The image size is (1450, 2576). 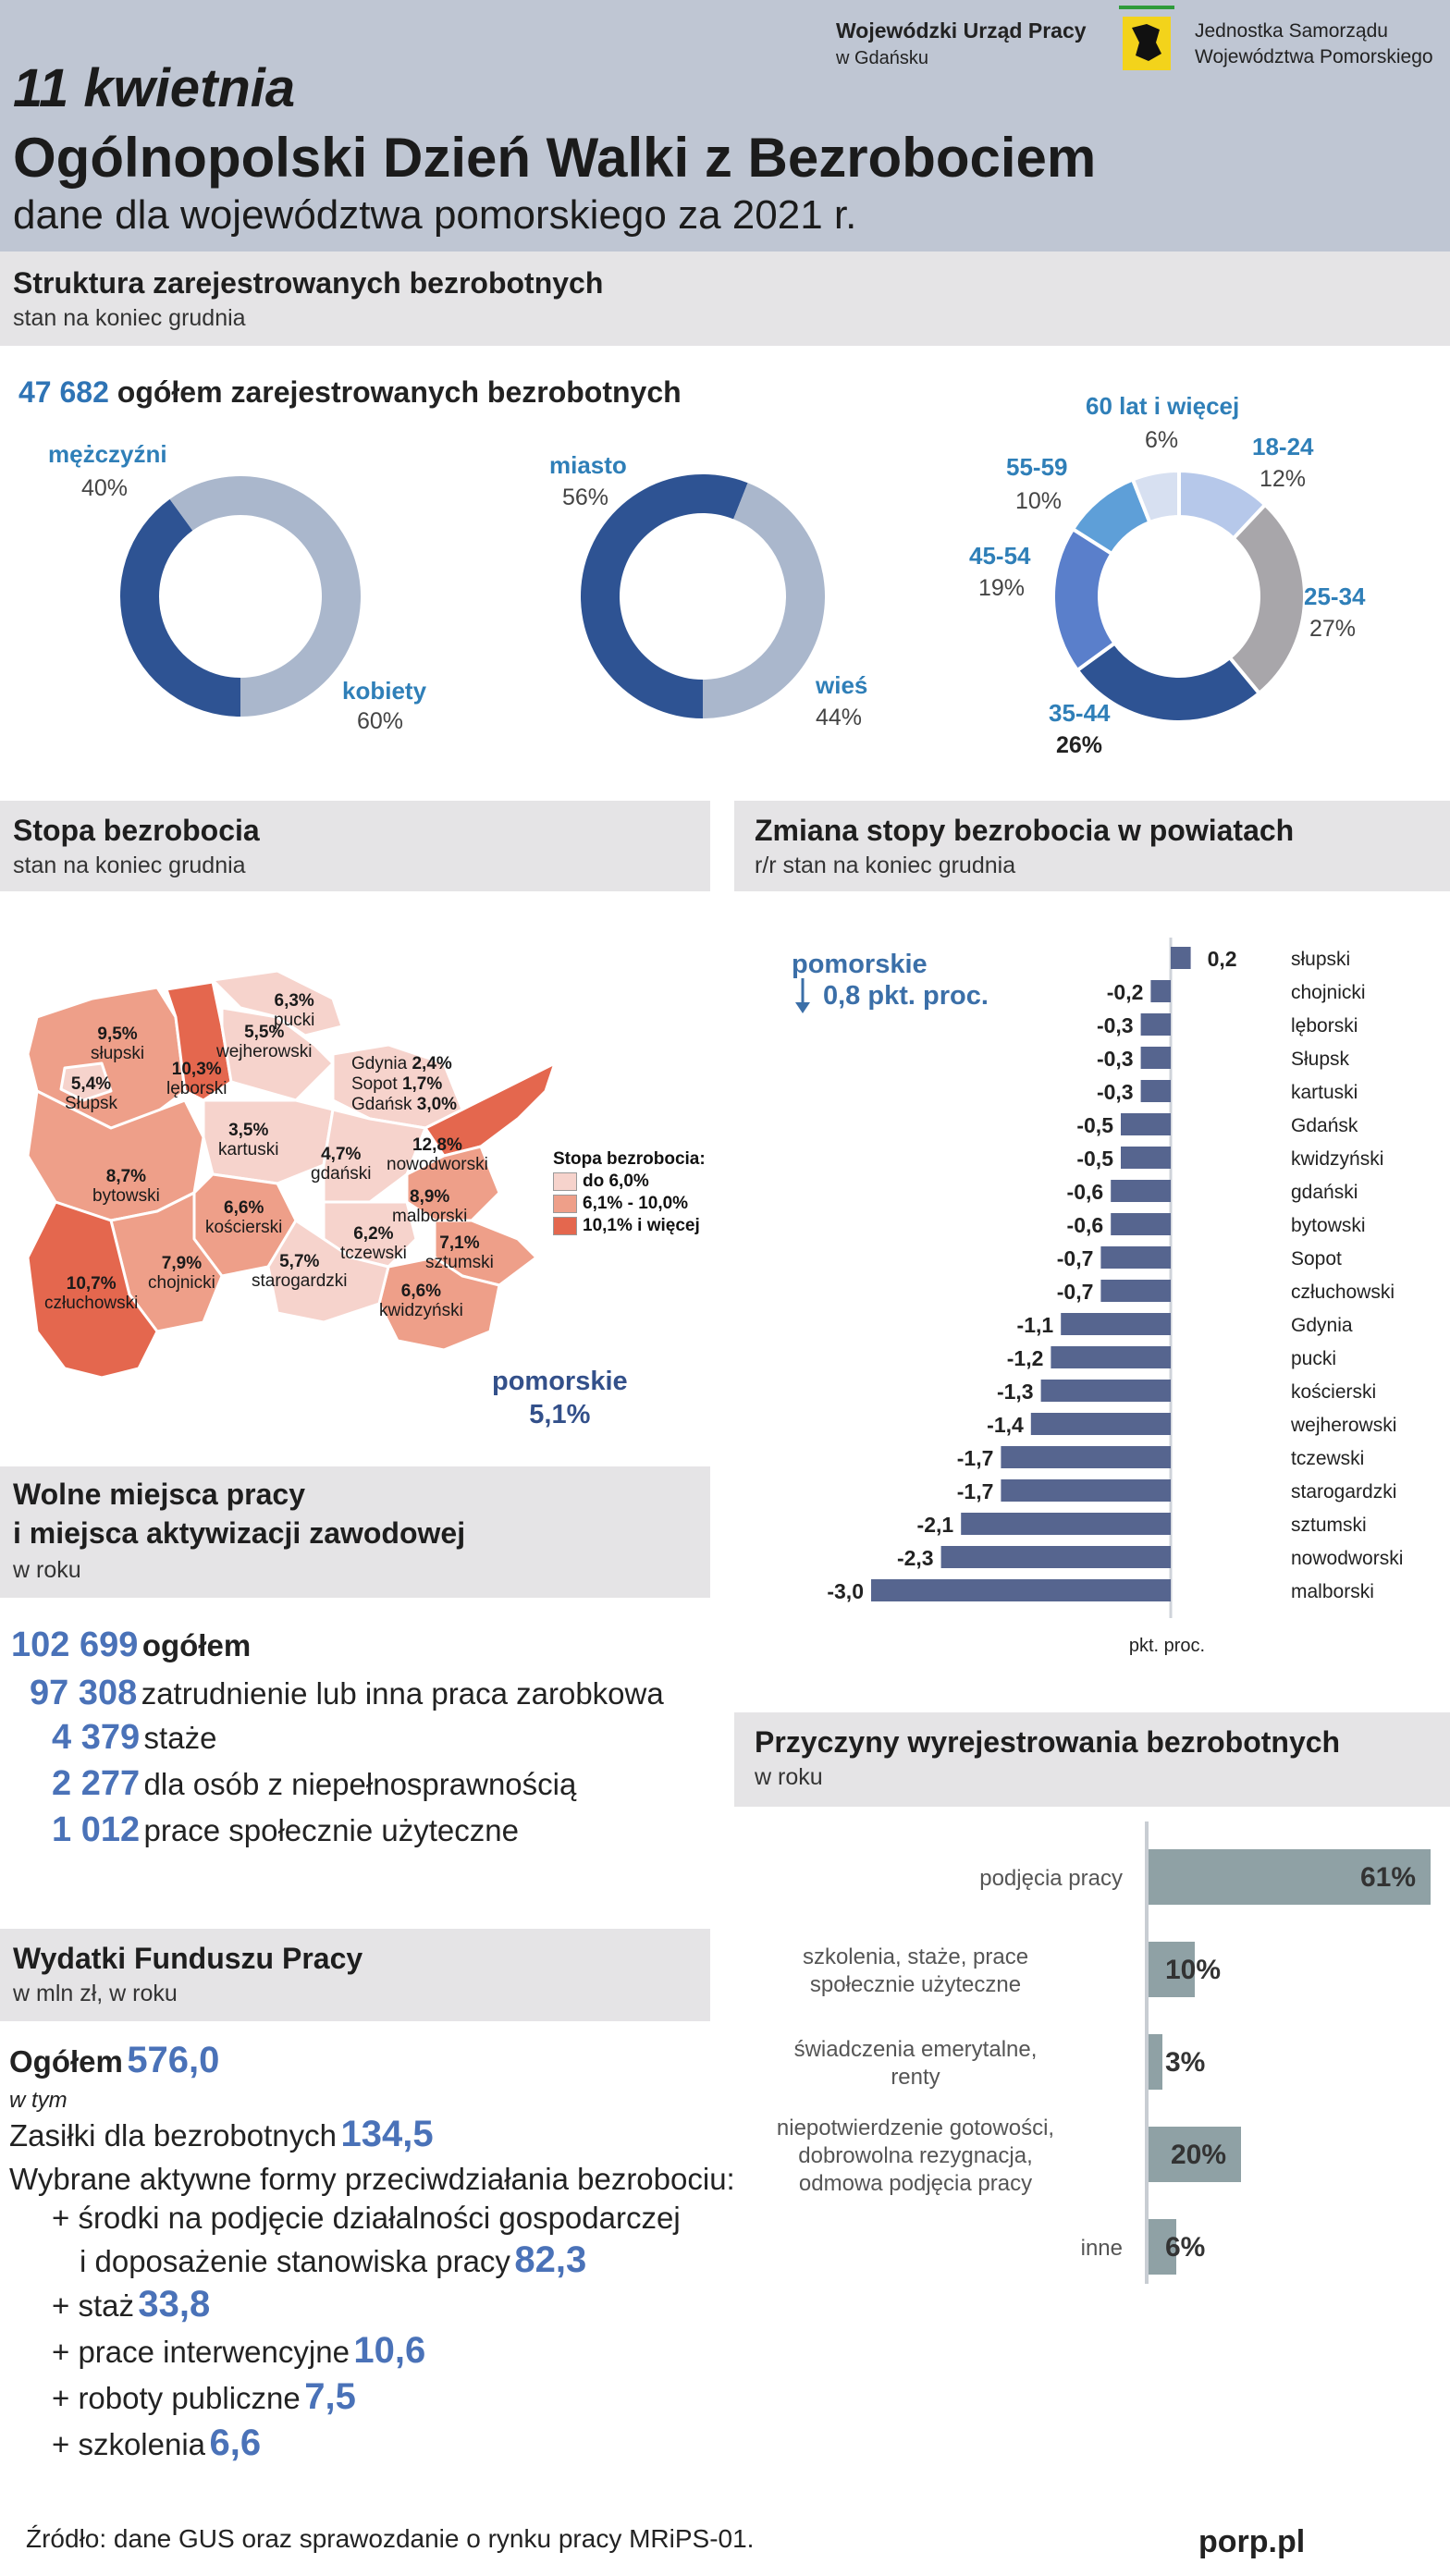 What do you see at coordinates (355, 1975) in the screenshot?
I see `fund-band` at bounding box center [355, 1975].